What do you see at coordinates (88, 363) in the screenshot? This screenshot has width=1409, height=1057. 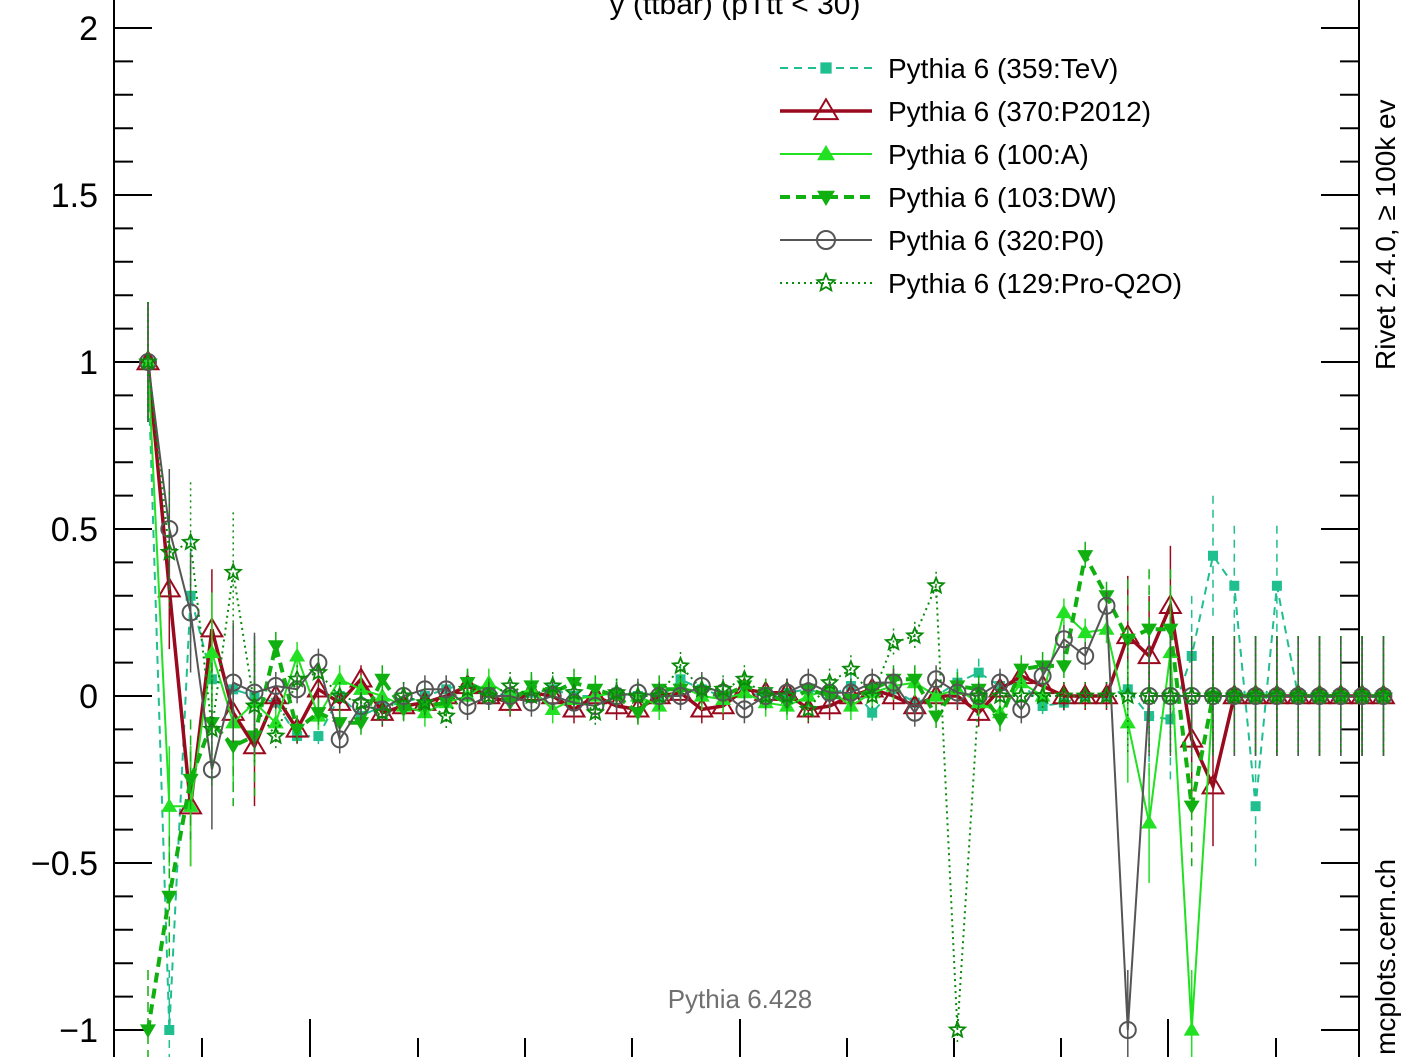 I see `y-tick-label: 1` at bounding box center [88, 363].